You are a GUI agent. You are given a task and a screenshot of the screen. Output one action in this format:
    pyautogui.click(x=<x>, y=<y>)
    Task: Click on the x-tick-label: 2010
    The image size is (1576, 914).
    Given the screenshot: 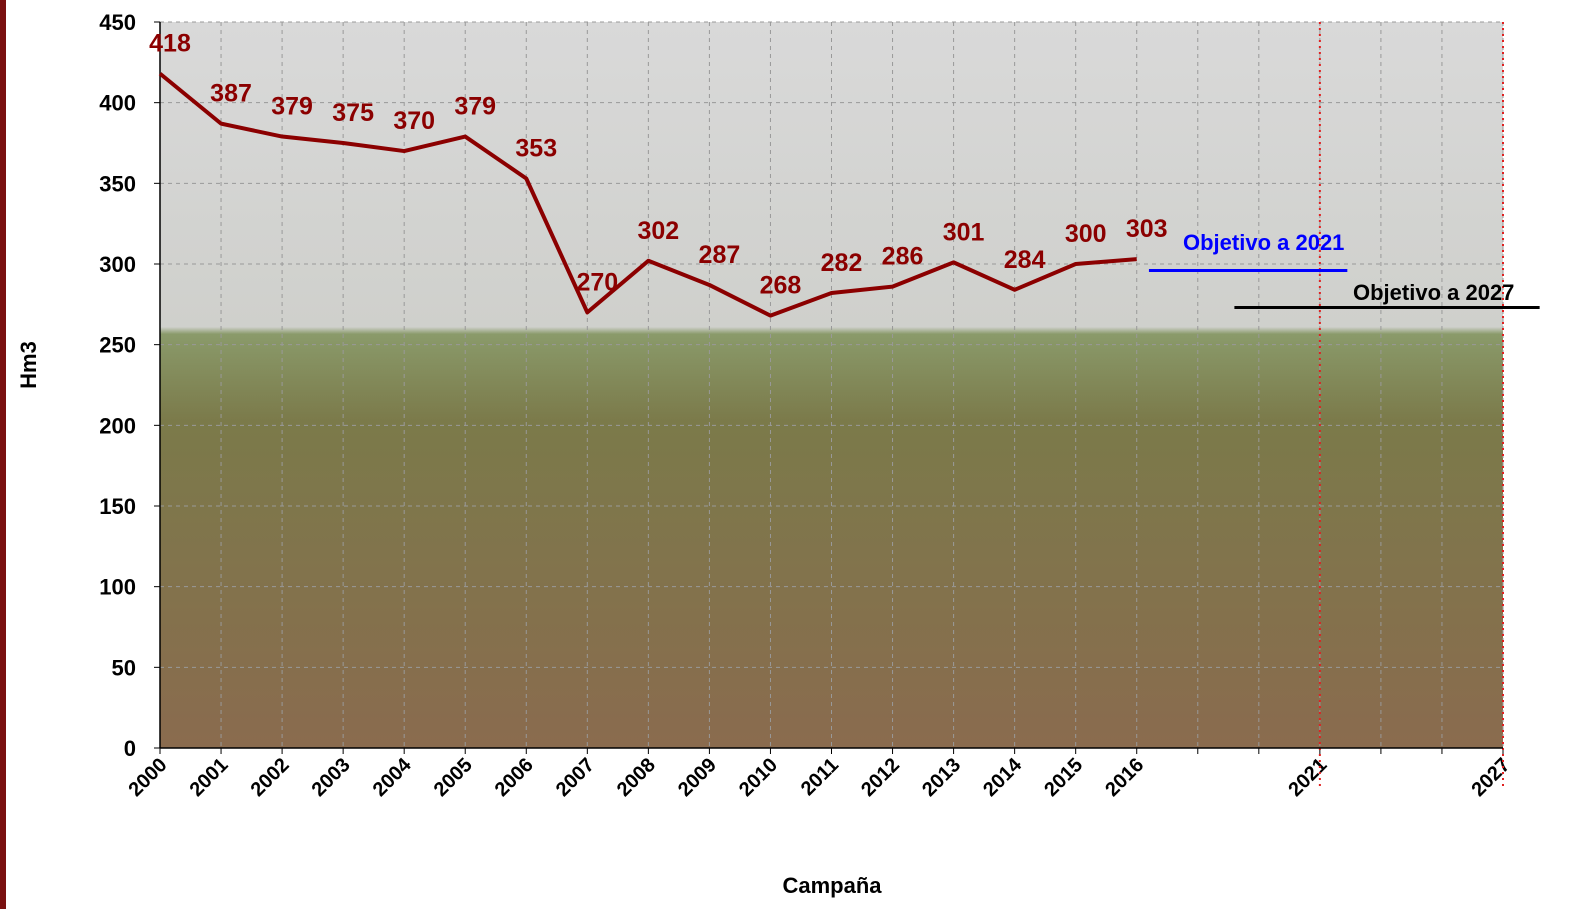 What is the action you would take?
    pyautogui.click(x=758, y=777)
    